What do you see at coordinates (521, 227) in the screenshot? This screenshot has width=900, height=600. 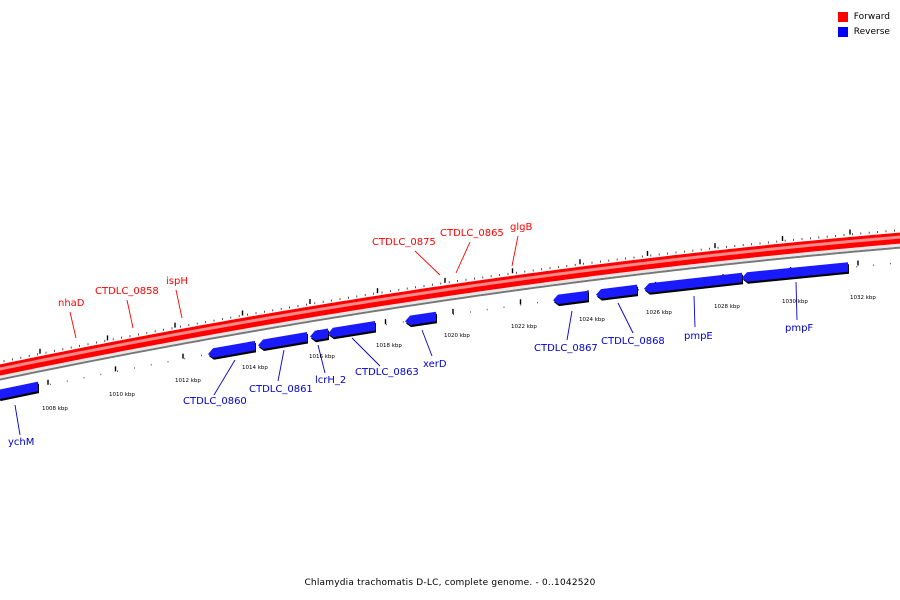 I see `gene-label-forward: glgB` at bounding box center [521, 227].